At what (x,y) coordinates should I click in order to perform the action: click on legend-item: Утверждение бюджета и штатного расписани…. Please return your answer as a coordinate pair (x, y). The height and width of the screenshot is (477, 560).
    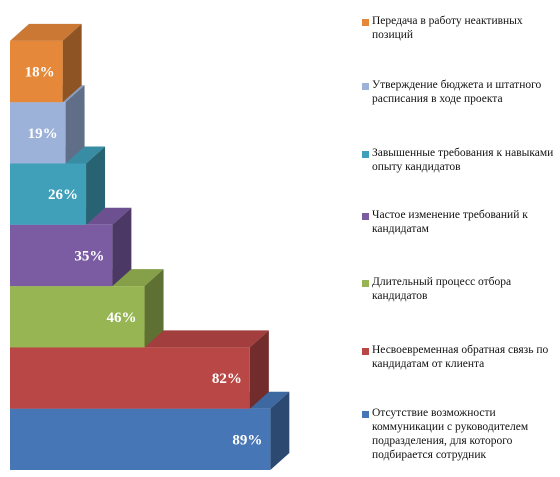
    Looking at the image, I should click on (460, 92).